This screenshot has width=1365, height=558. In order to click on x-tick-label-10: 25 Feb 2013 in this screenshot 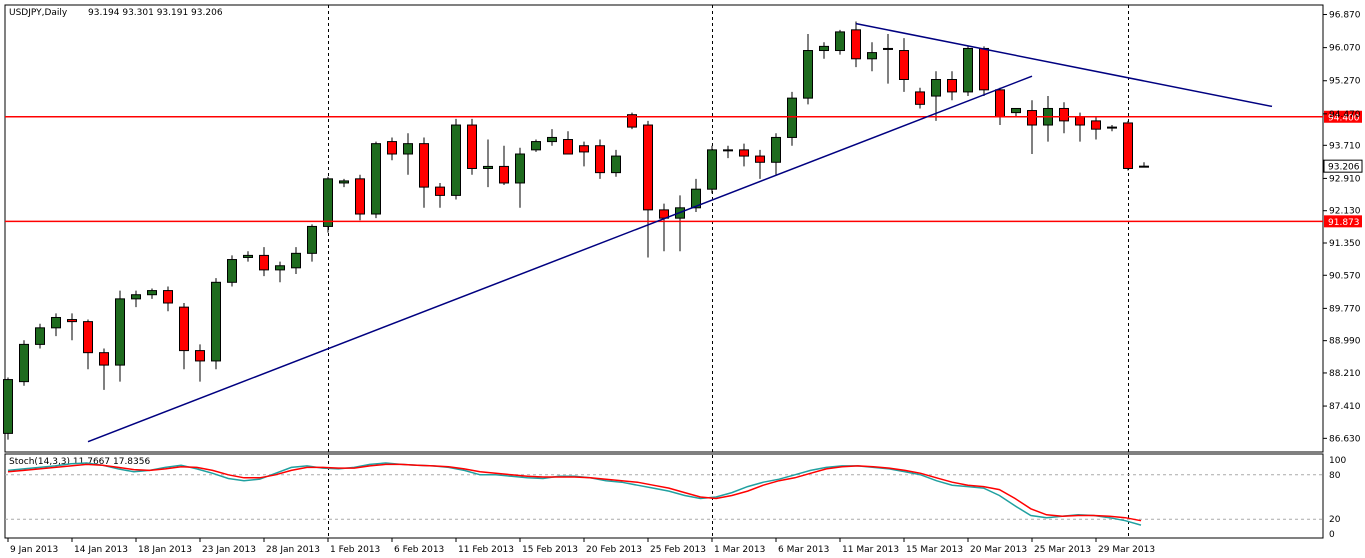, I will do `click(678, 550)`.